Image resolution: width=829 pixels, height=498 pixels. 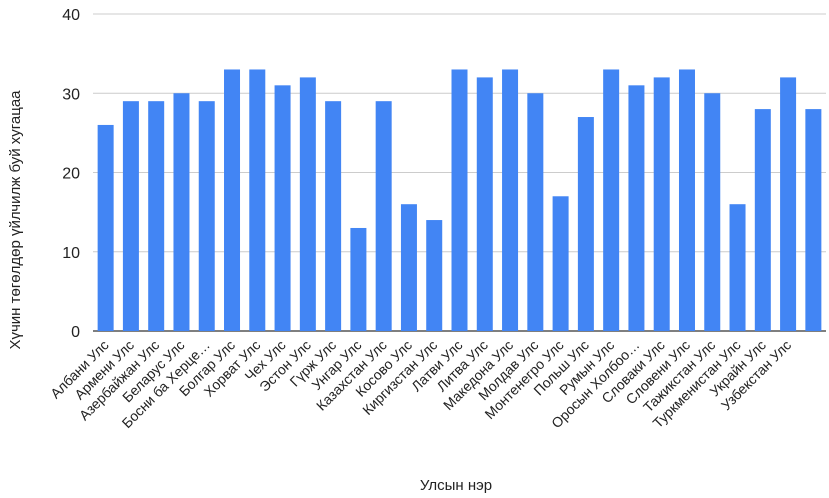 What do you see at coordinates (71, 94) in the screenshot?
I see `y-tick-label: 30` at bounding box center [71, 94].